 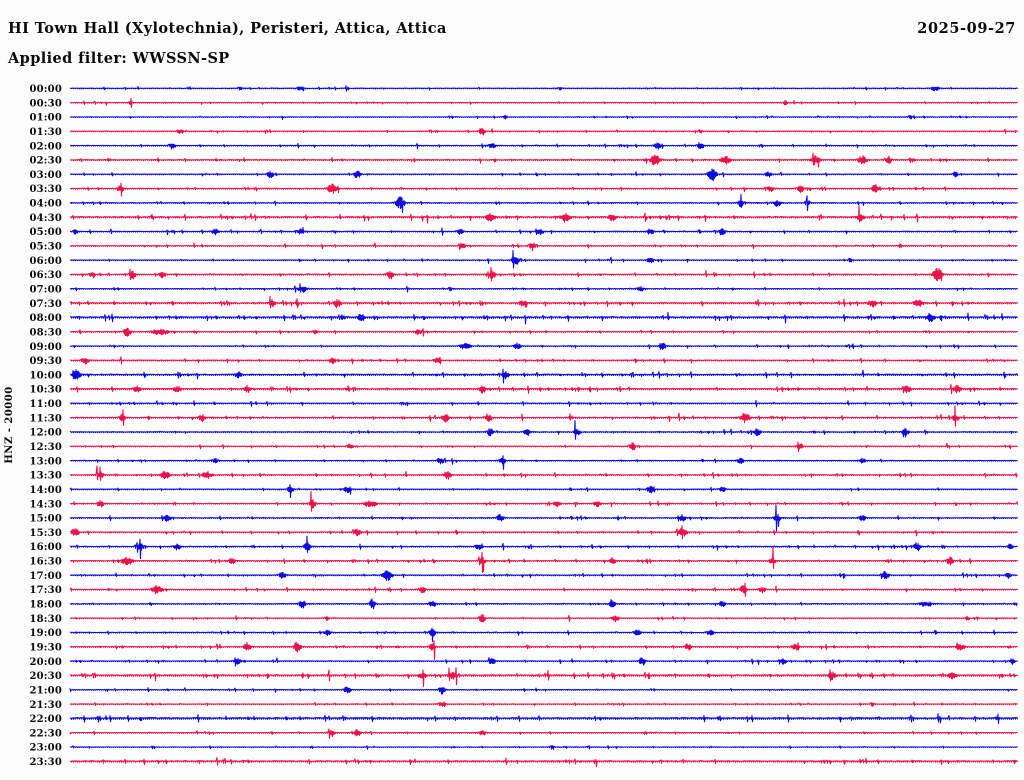 What do you see at coordinates (45, 304) in the screenshot?
I see `time-label: 07:30` at bounding box center [45, 304].